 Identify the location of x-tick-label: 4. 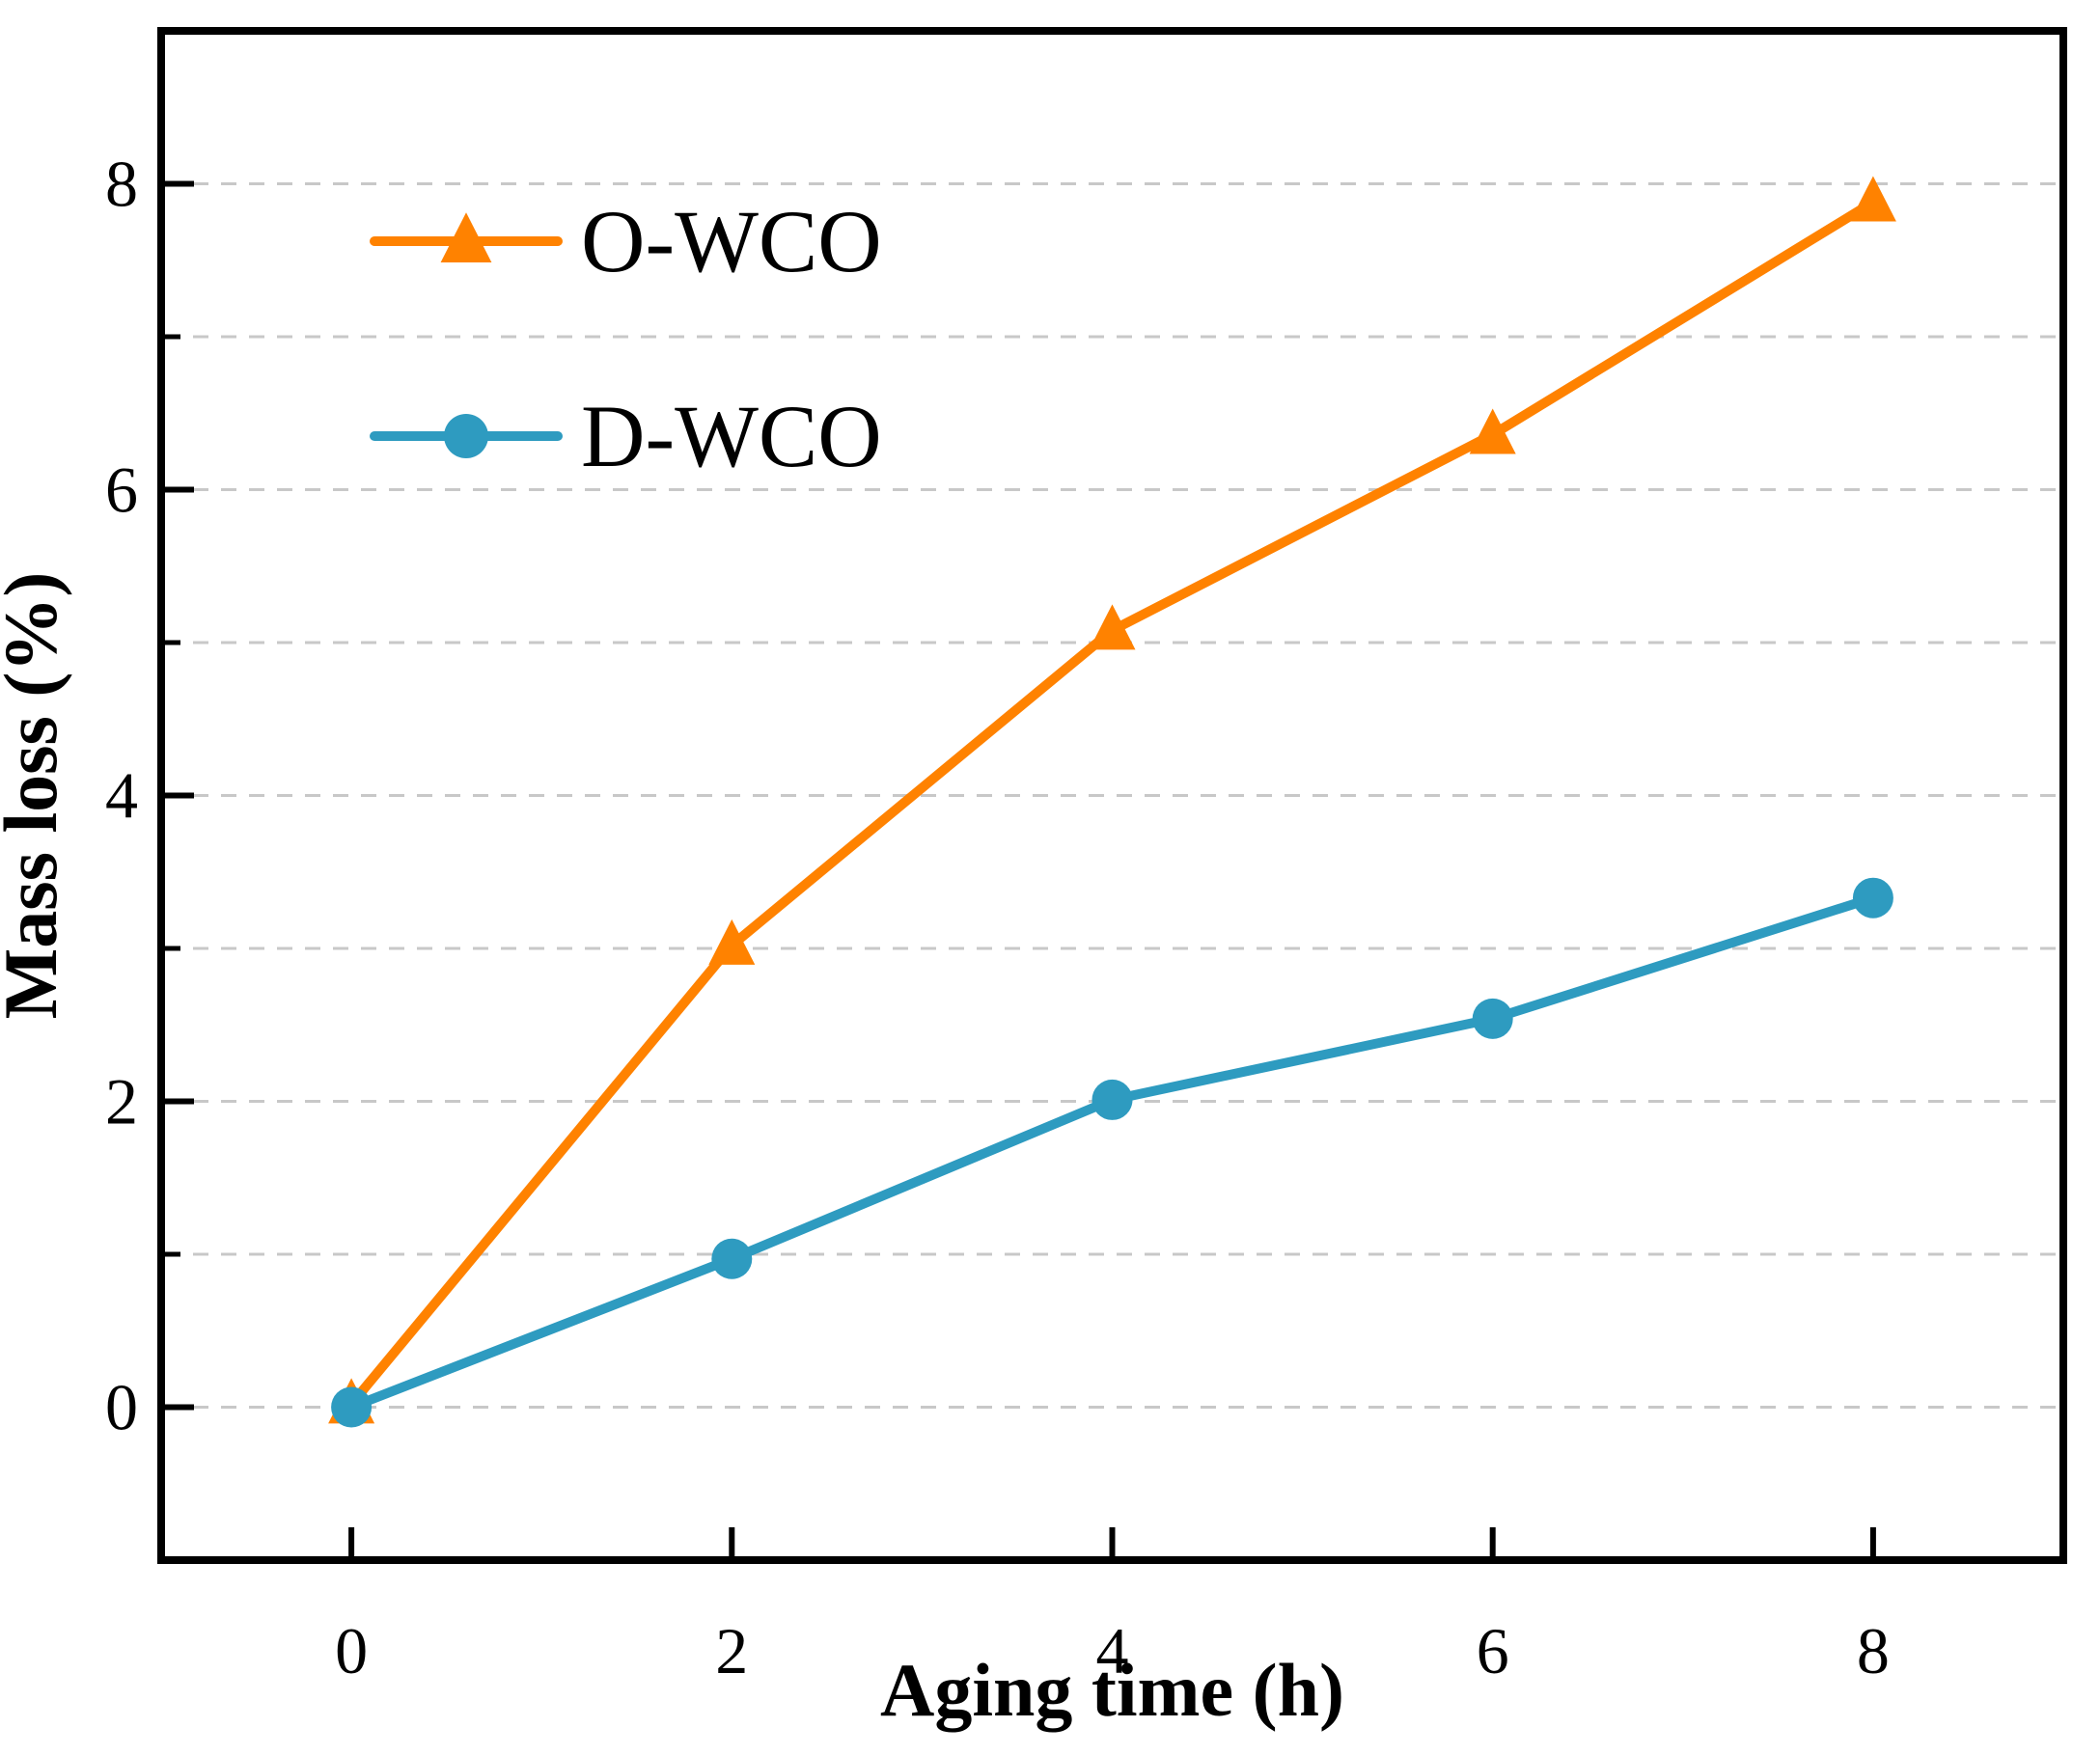
(1112, 1650).